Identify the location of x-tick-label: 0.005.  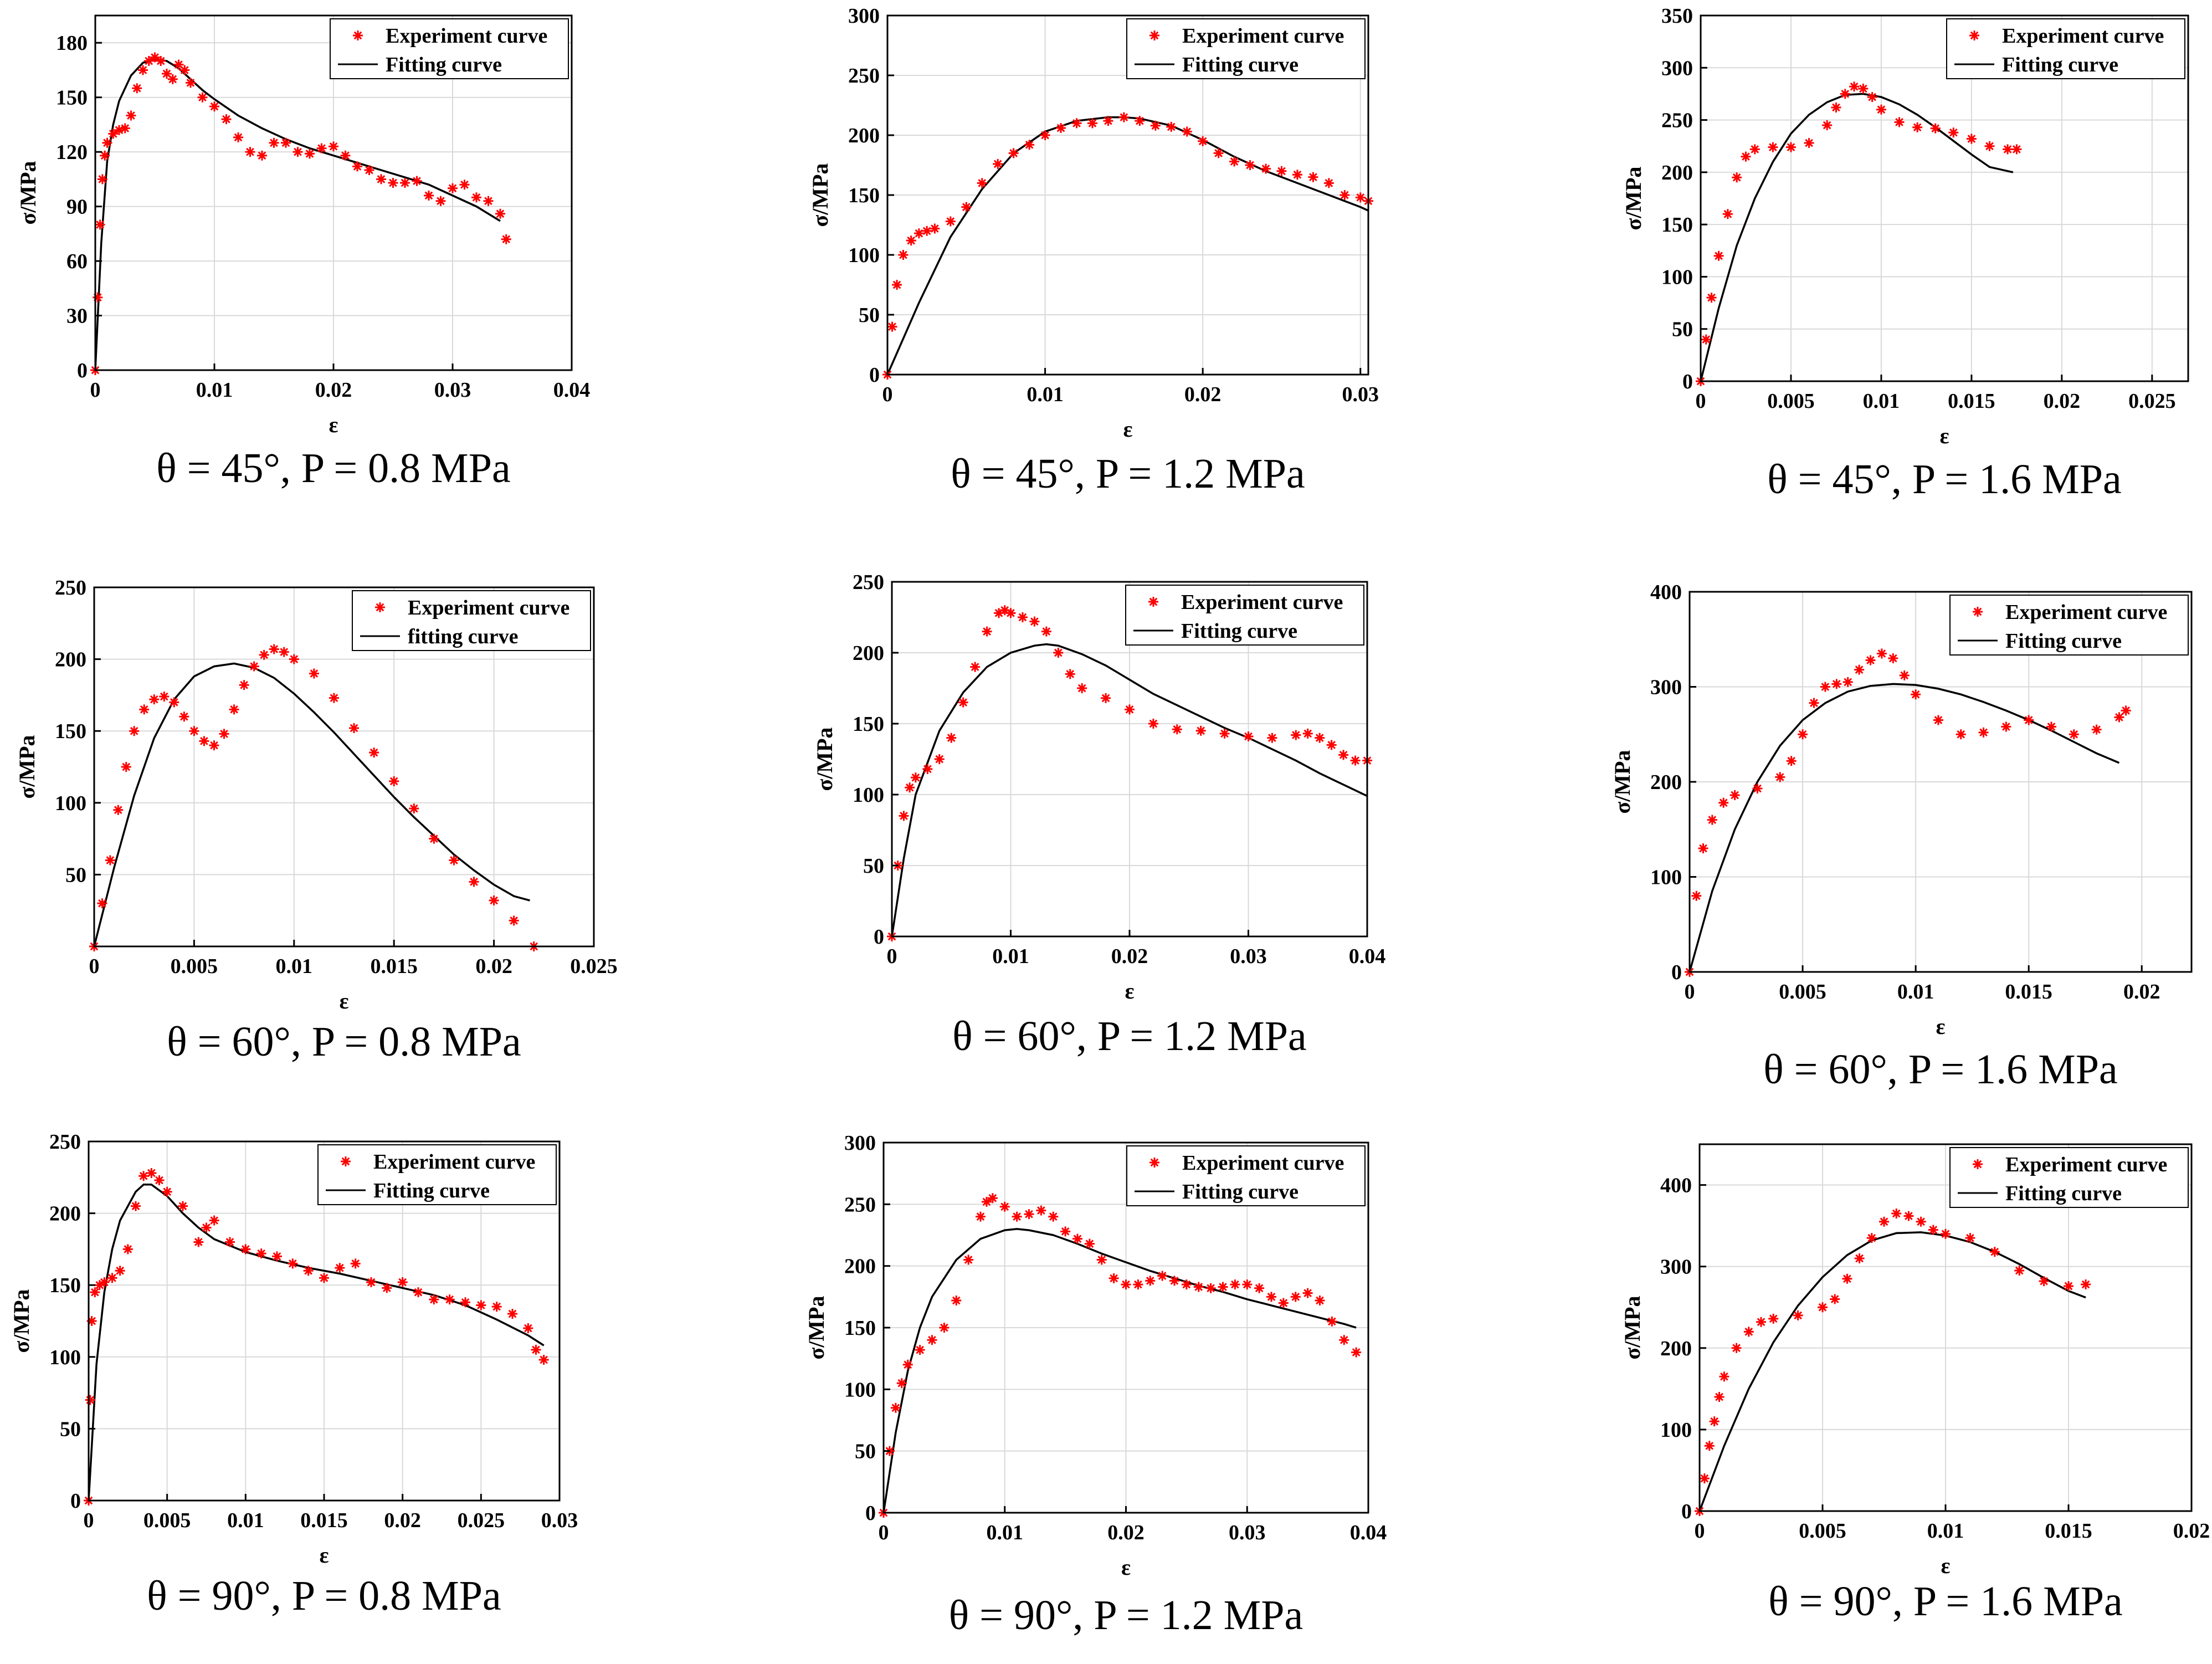
(1802, 991).